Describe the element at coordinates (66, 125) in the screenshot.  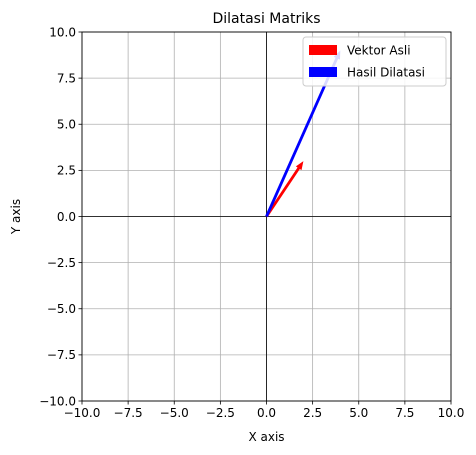
I see `y-tick-label: 5.0` at that location.